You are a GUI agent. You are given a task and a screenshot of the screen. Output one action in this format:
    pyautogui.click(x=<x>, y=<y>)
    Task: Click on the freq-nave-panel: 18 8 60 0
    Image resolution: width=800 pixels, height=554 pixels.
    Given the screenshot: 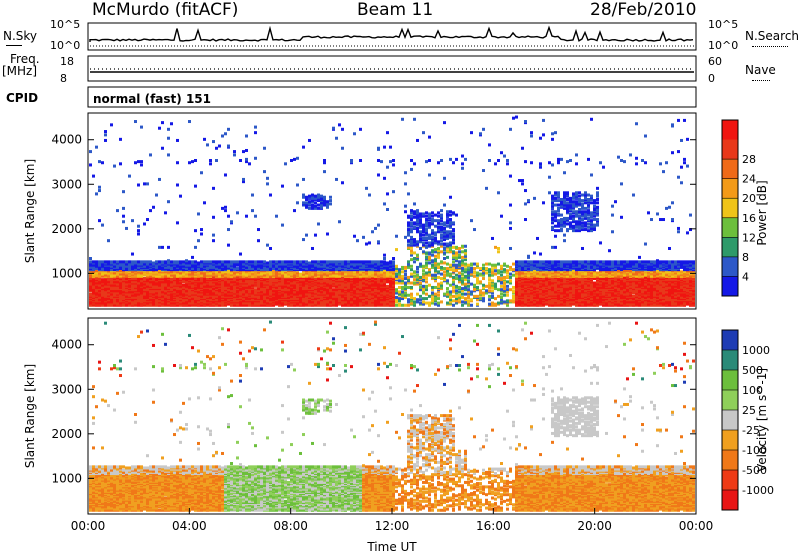 What is the action you would take?
    pyautogui.click(x=391, y=70)
    